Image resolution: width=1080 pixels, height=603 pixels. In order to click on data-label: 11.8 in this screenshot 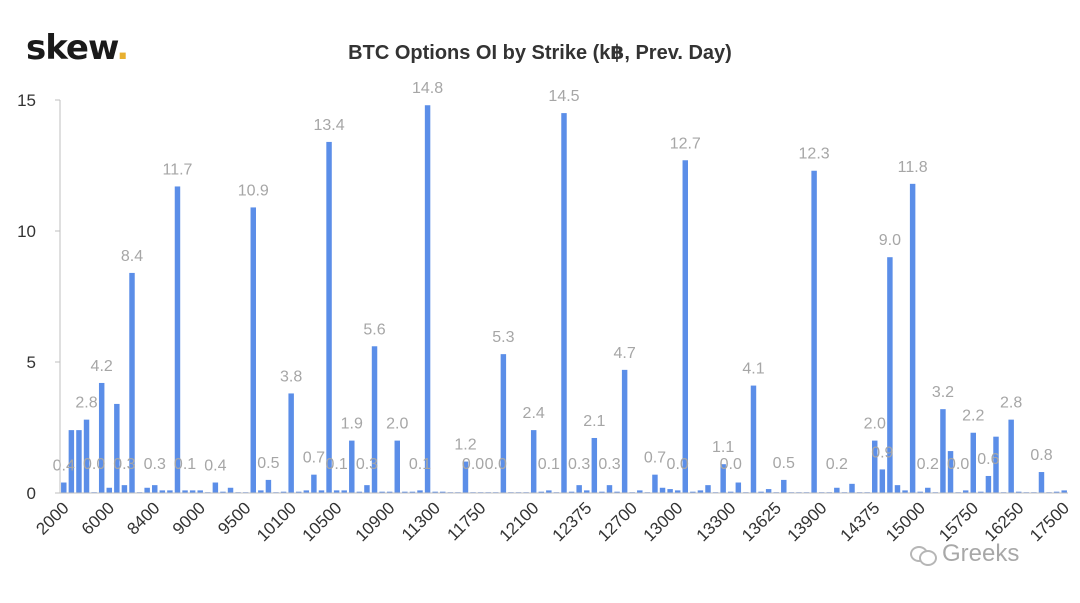, I will do `click(913, 167)`.